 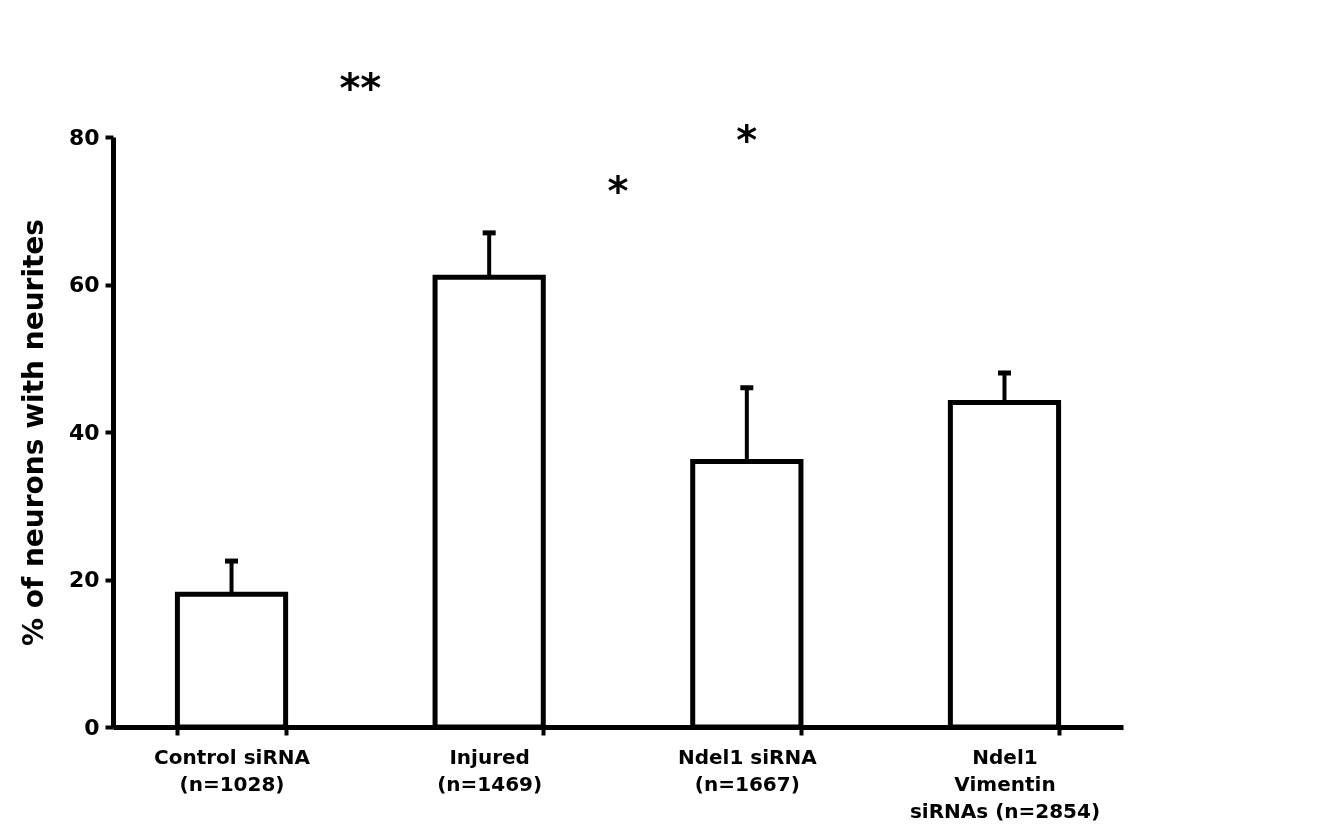 What do you see at coordinates (84, 579) in the screenshot?
I see `y-tick-label: 20` at bounding box center [84, 579].